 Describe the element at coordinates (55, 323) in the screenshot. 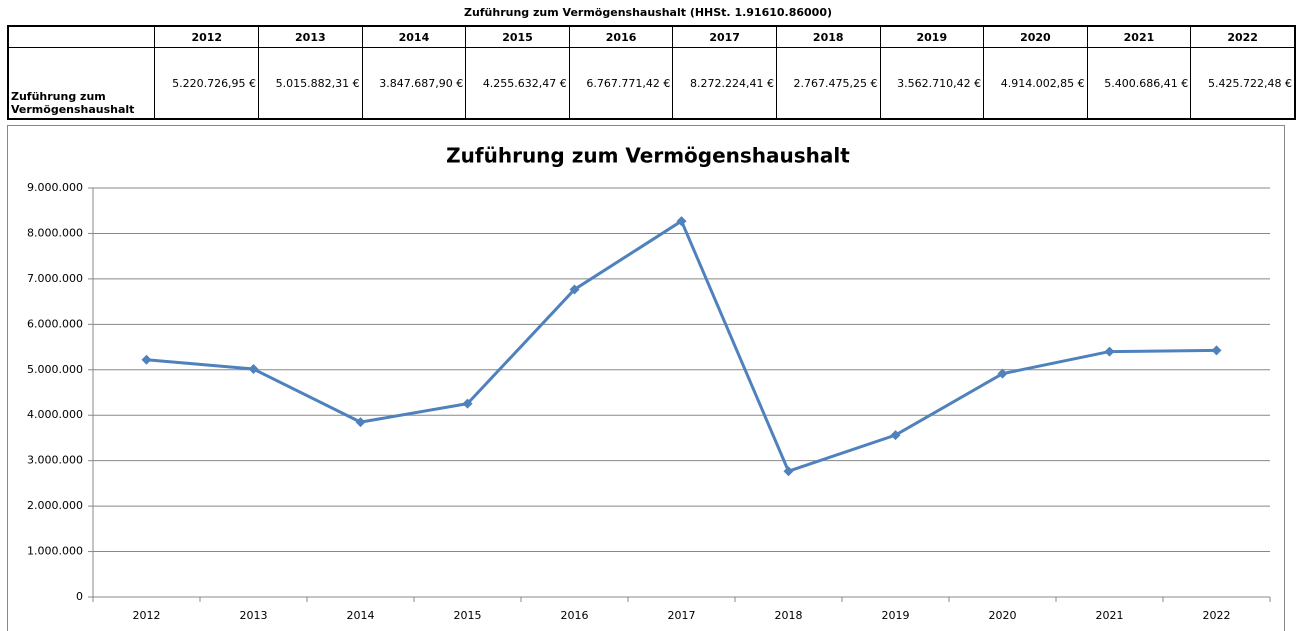

I see `y-tick-label: 6.000.000` at that location.